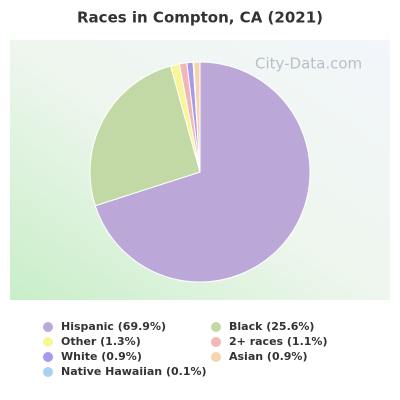 The height and width of the screenshot is (400, 400). Describe the element at coordinates (308, 64) in the screenshot. I see `watermark: City-Data.com` at that location.